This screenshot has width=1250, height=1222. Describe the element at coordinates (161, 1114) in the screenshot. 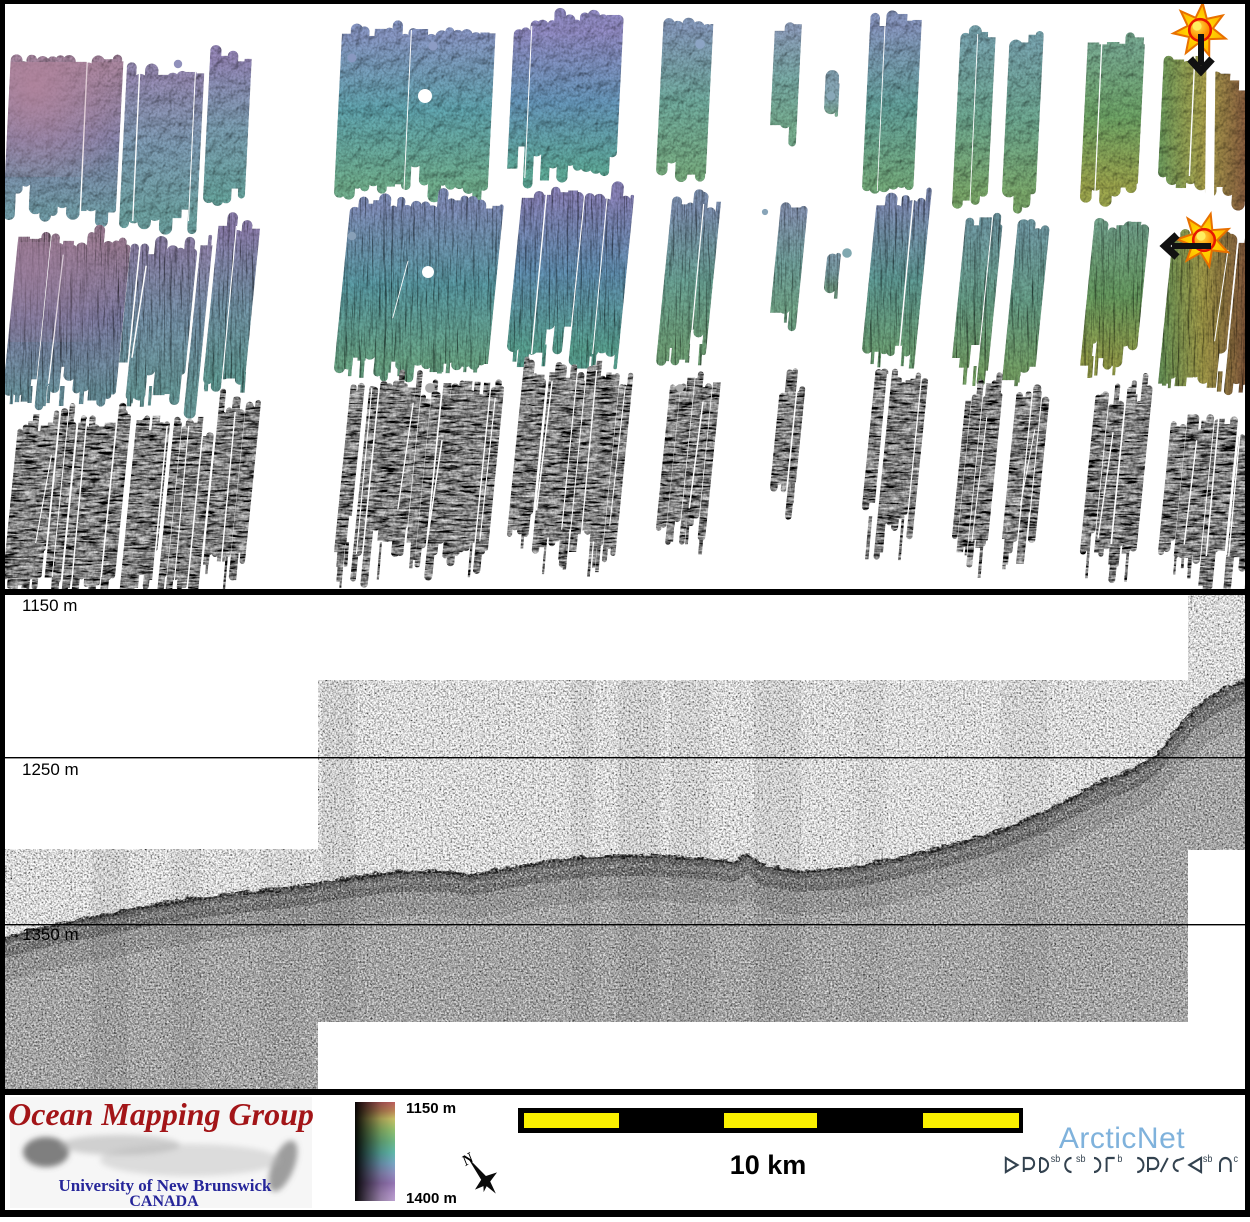

I see `svg-text: Ocean Mapping Group` at that location.